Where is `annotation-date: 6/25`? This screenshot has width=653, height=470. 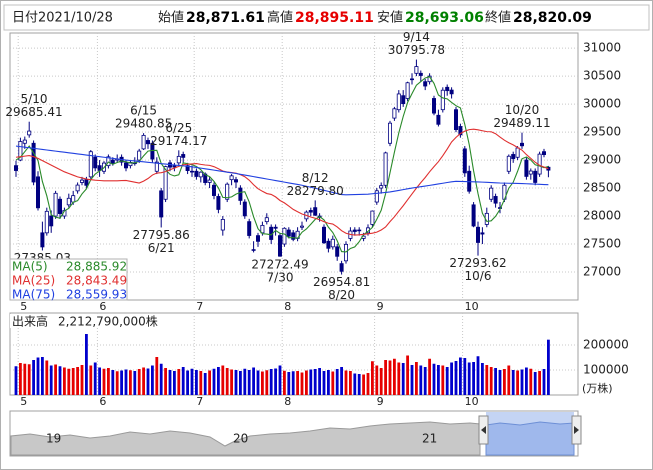
annotation-date: 6/25 is located at coordinates (178, 128).